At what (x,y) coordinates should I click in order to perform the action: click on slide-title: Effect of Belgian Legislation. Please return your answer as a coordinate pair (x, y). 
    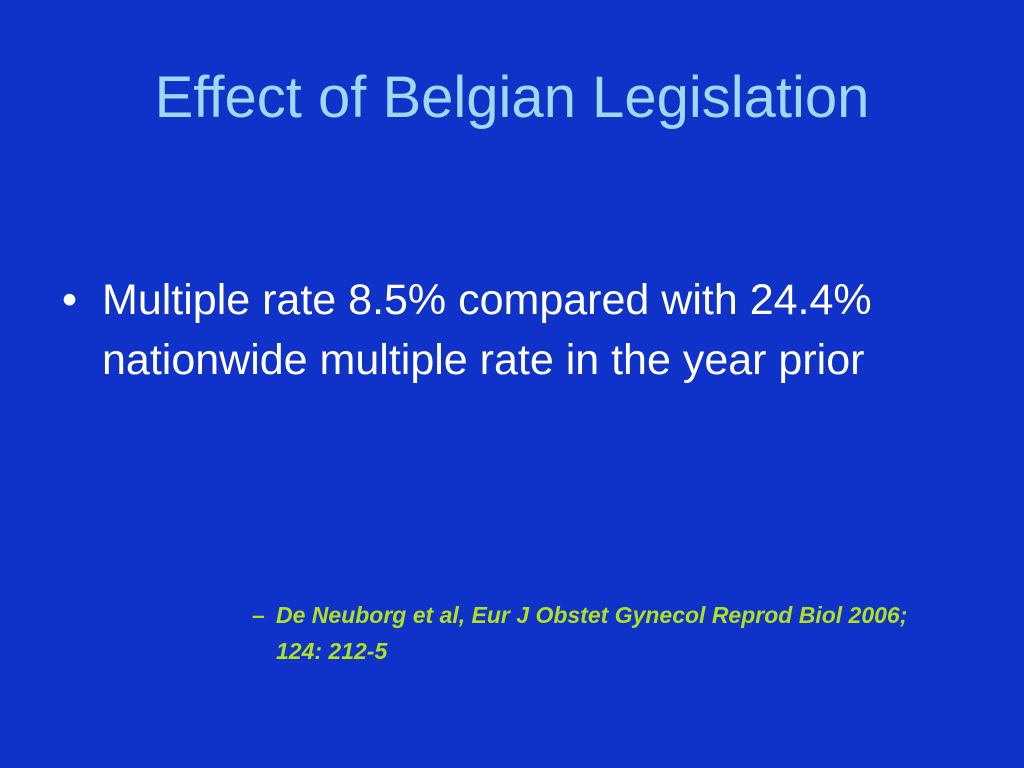
    Looking at the image, I should click on (512, 97).